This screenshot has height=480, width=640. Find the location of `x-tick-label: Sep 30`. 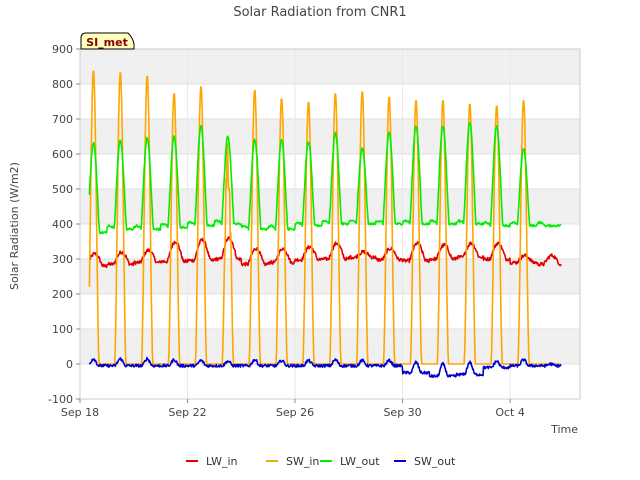

x-tick-label: Sep 30 is located at coordinates (402, 412).